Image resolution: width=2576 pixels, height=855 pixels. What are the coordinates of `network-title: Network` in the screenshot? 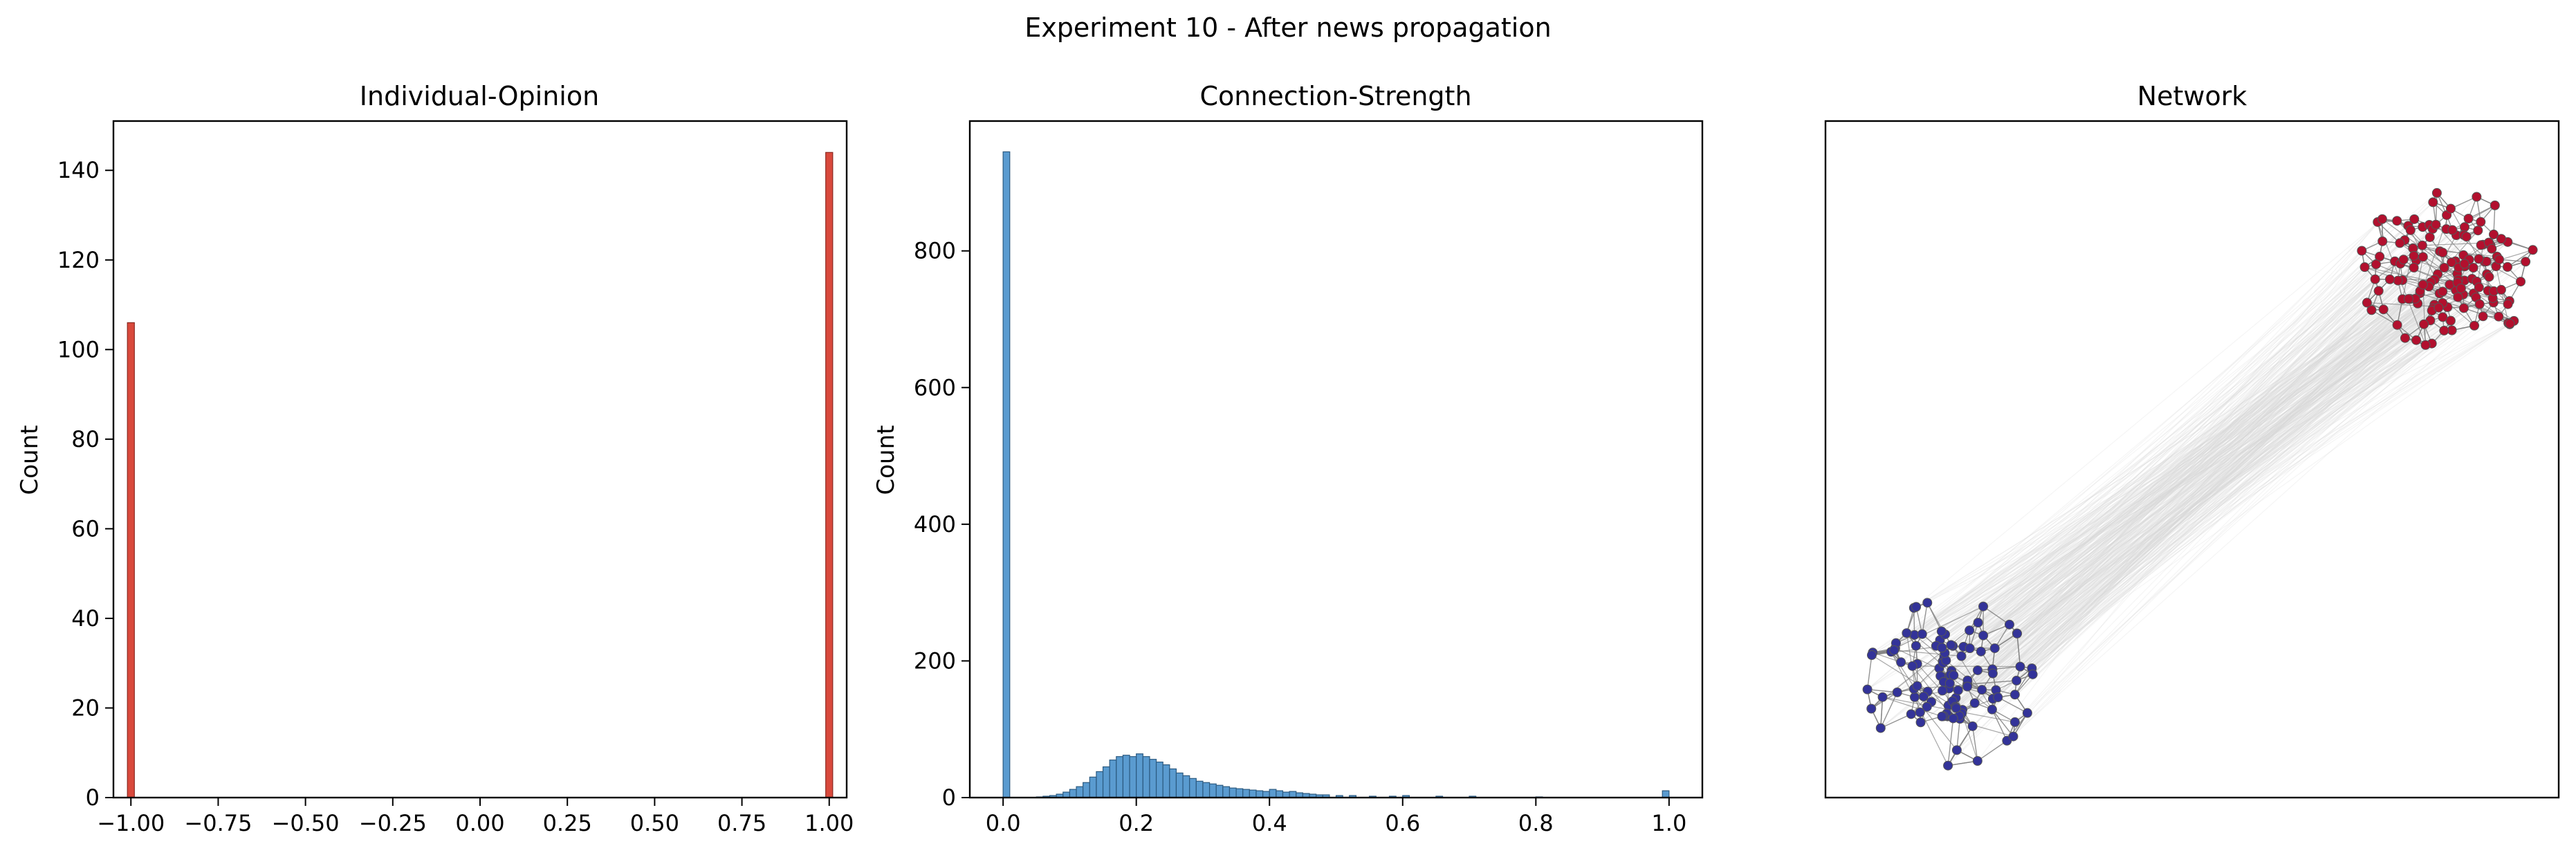 It's located at (2192, 96).